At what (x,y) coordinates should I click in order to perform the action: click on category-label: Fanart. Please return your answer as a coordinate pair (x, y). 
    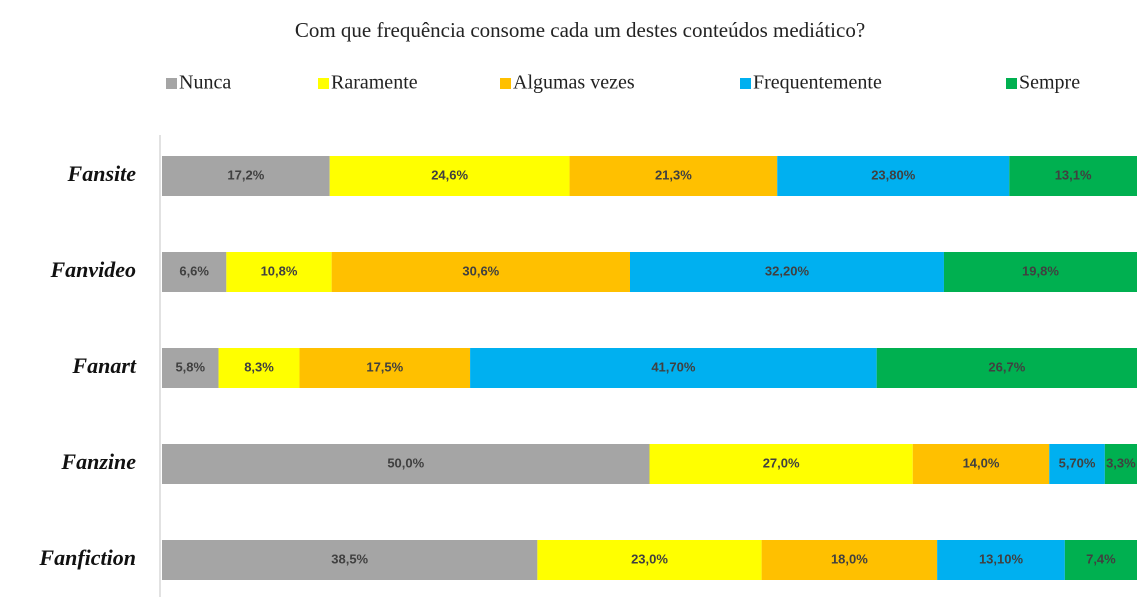
    Looking at the image, I should click on (103, 365).